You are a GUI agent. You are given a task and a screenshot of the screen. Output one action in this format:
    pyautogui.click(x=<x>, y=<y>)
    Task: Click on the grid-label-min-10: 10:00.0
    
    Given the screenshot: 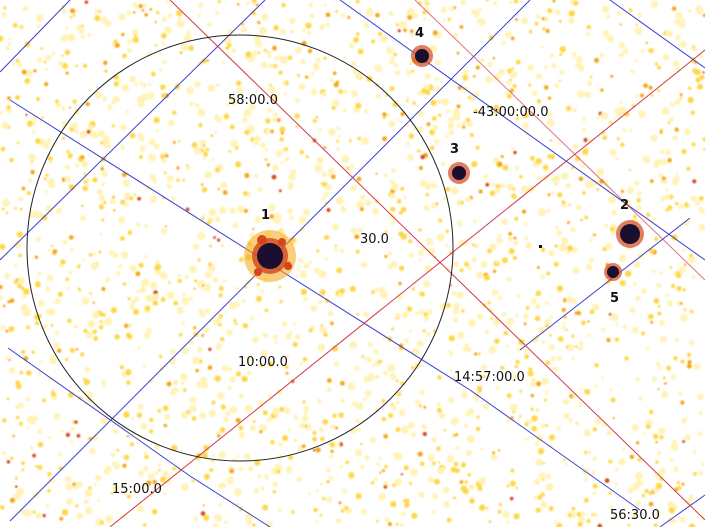 What is the action you would take?
    pyautogui.click(x=263, y=362)
    